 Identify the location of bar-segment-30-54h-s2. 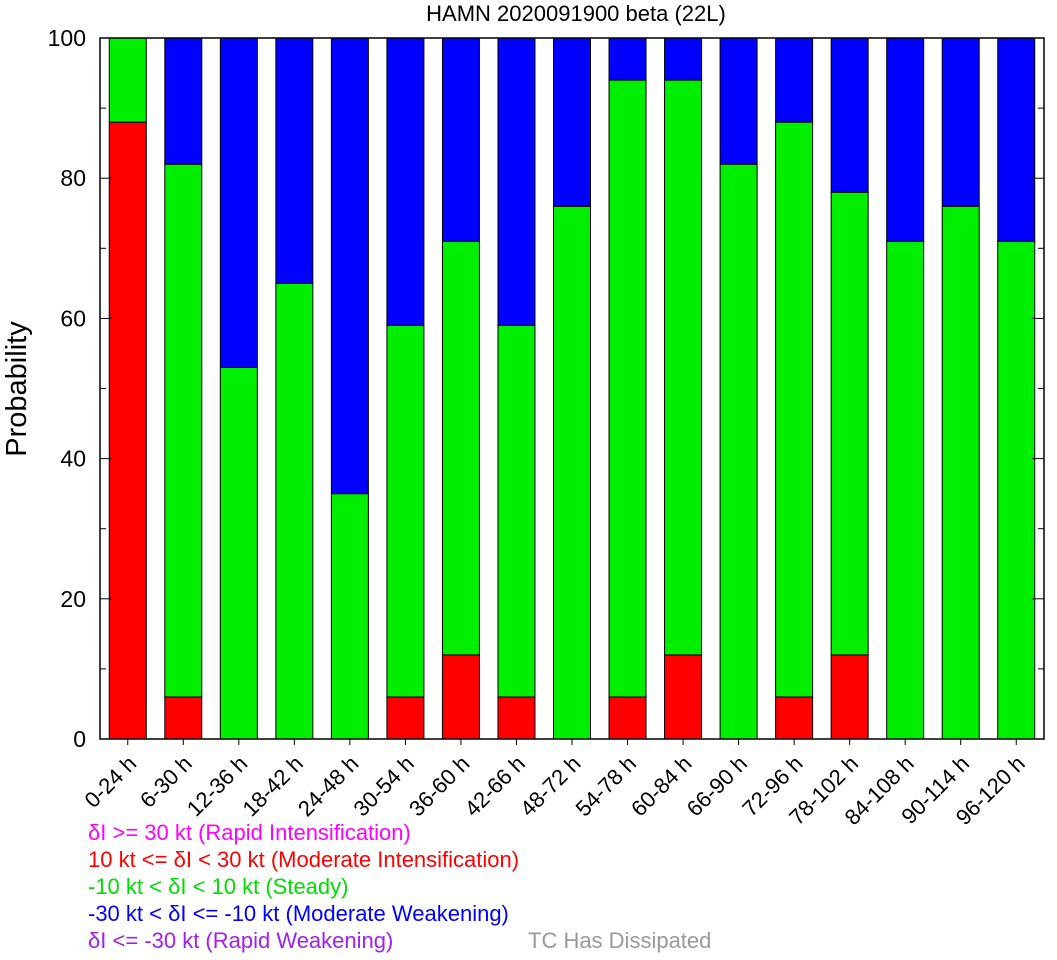
(405, 511).